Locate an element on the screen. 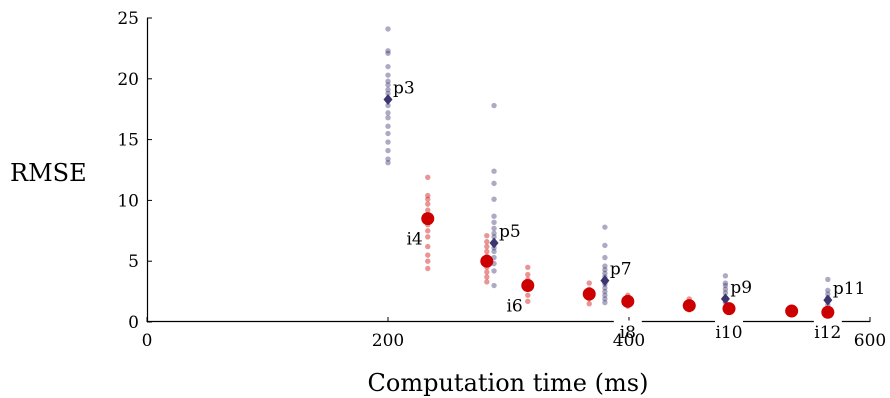 The image size is (890, 398). x-tick-label: 600 is located at coordinates (870, 341).